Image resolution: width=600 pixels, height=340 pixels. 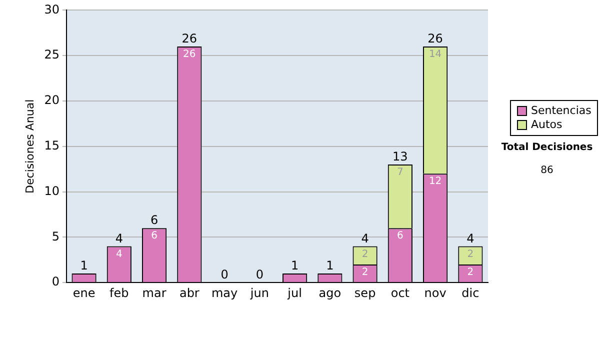 What do you see at coordinates (400, 172) in the screenshot?
I see `data-label: 7` at bounding box center [400, 172].